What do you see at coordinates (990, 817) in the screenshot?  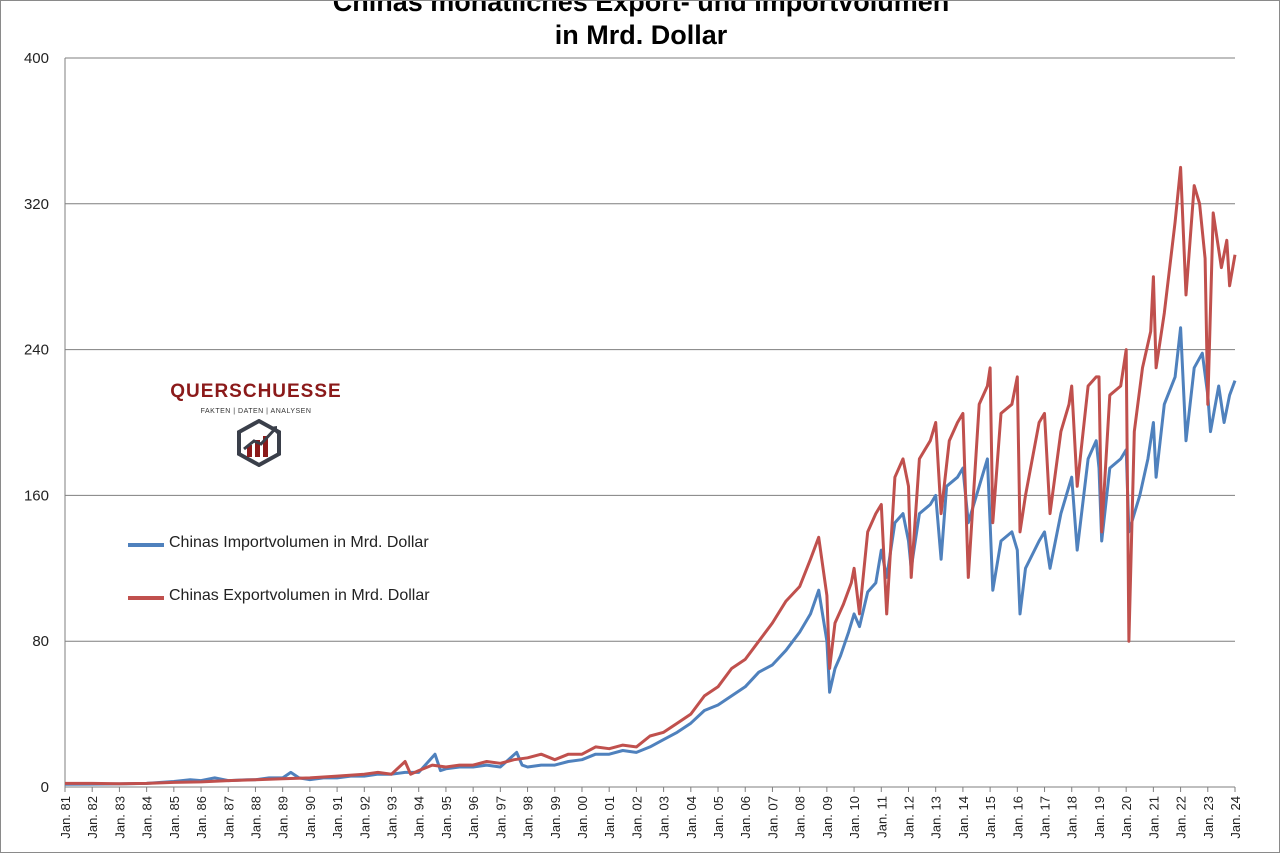 I see `x-tick-label: Jan. 15` at bounding box center [990, 817].